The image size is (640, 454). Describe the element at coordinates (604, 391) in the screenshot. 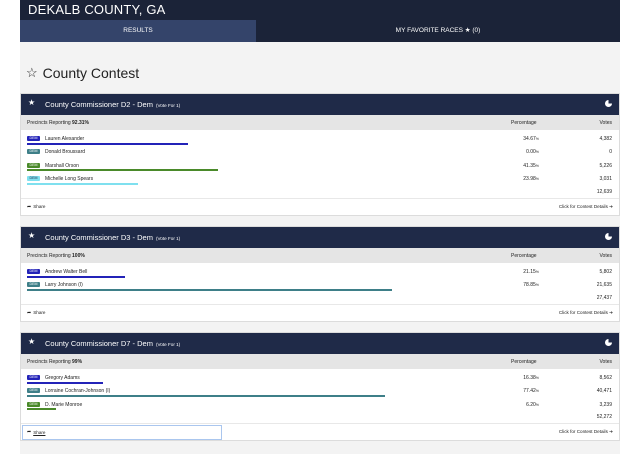

I see `candidate-votes: 40,471` at that location.